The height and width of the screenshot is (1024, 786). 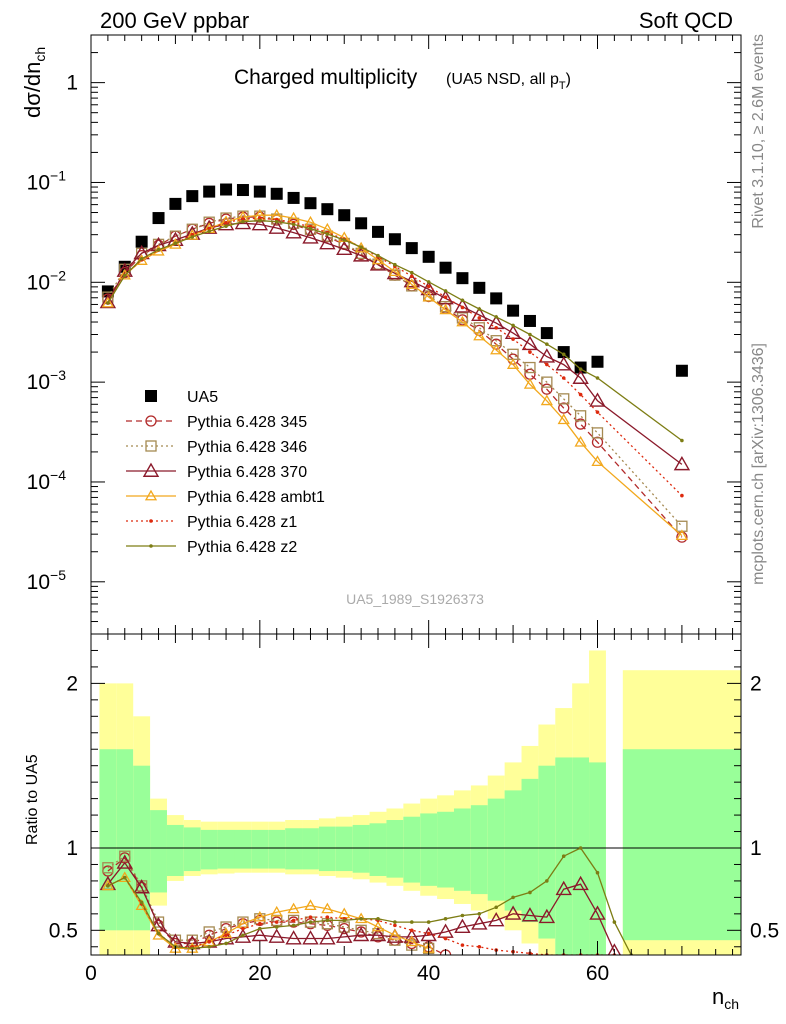 What do you see at coordinates (63, 930) in the screenshot?
I see `ratio-y-tick-label-left: 0.5` at bounding box center [63, 930].